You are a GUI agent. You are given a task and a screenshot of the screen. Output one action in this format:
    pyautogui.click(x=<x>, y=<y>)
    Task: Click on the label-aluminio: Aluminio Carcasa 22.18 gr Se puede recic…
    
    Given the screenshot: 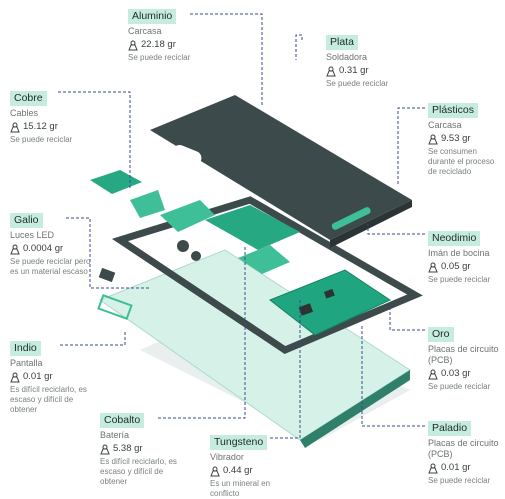 What is the action you would take?
    pyautogui.click(x=173, y=34)
    